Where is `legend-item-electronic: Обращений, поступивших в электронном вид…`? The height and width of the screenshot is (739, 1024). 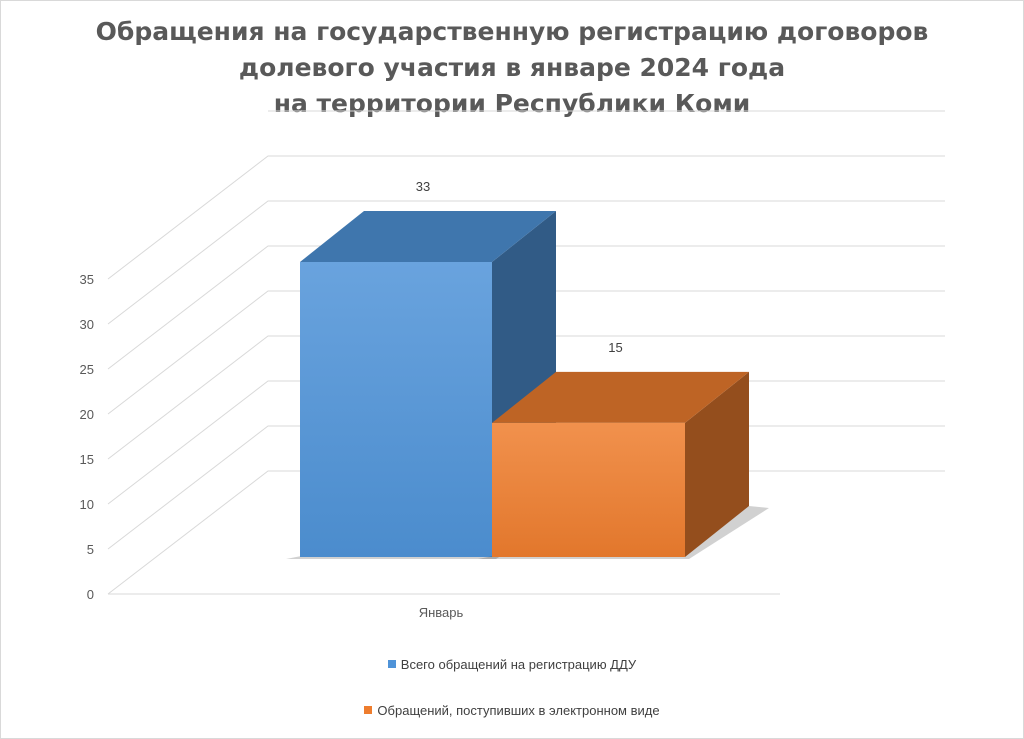
legend-item-electronic: Обращений, поступивших в электронном вид… is located at coordinates (512, 710).